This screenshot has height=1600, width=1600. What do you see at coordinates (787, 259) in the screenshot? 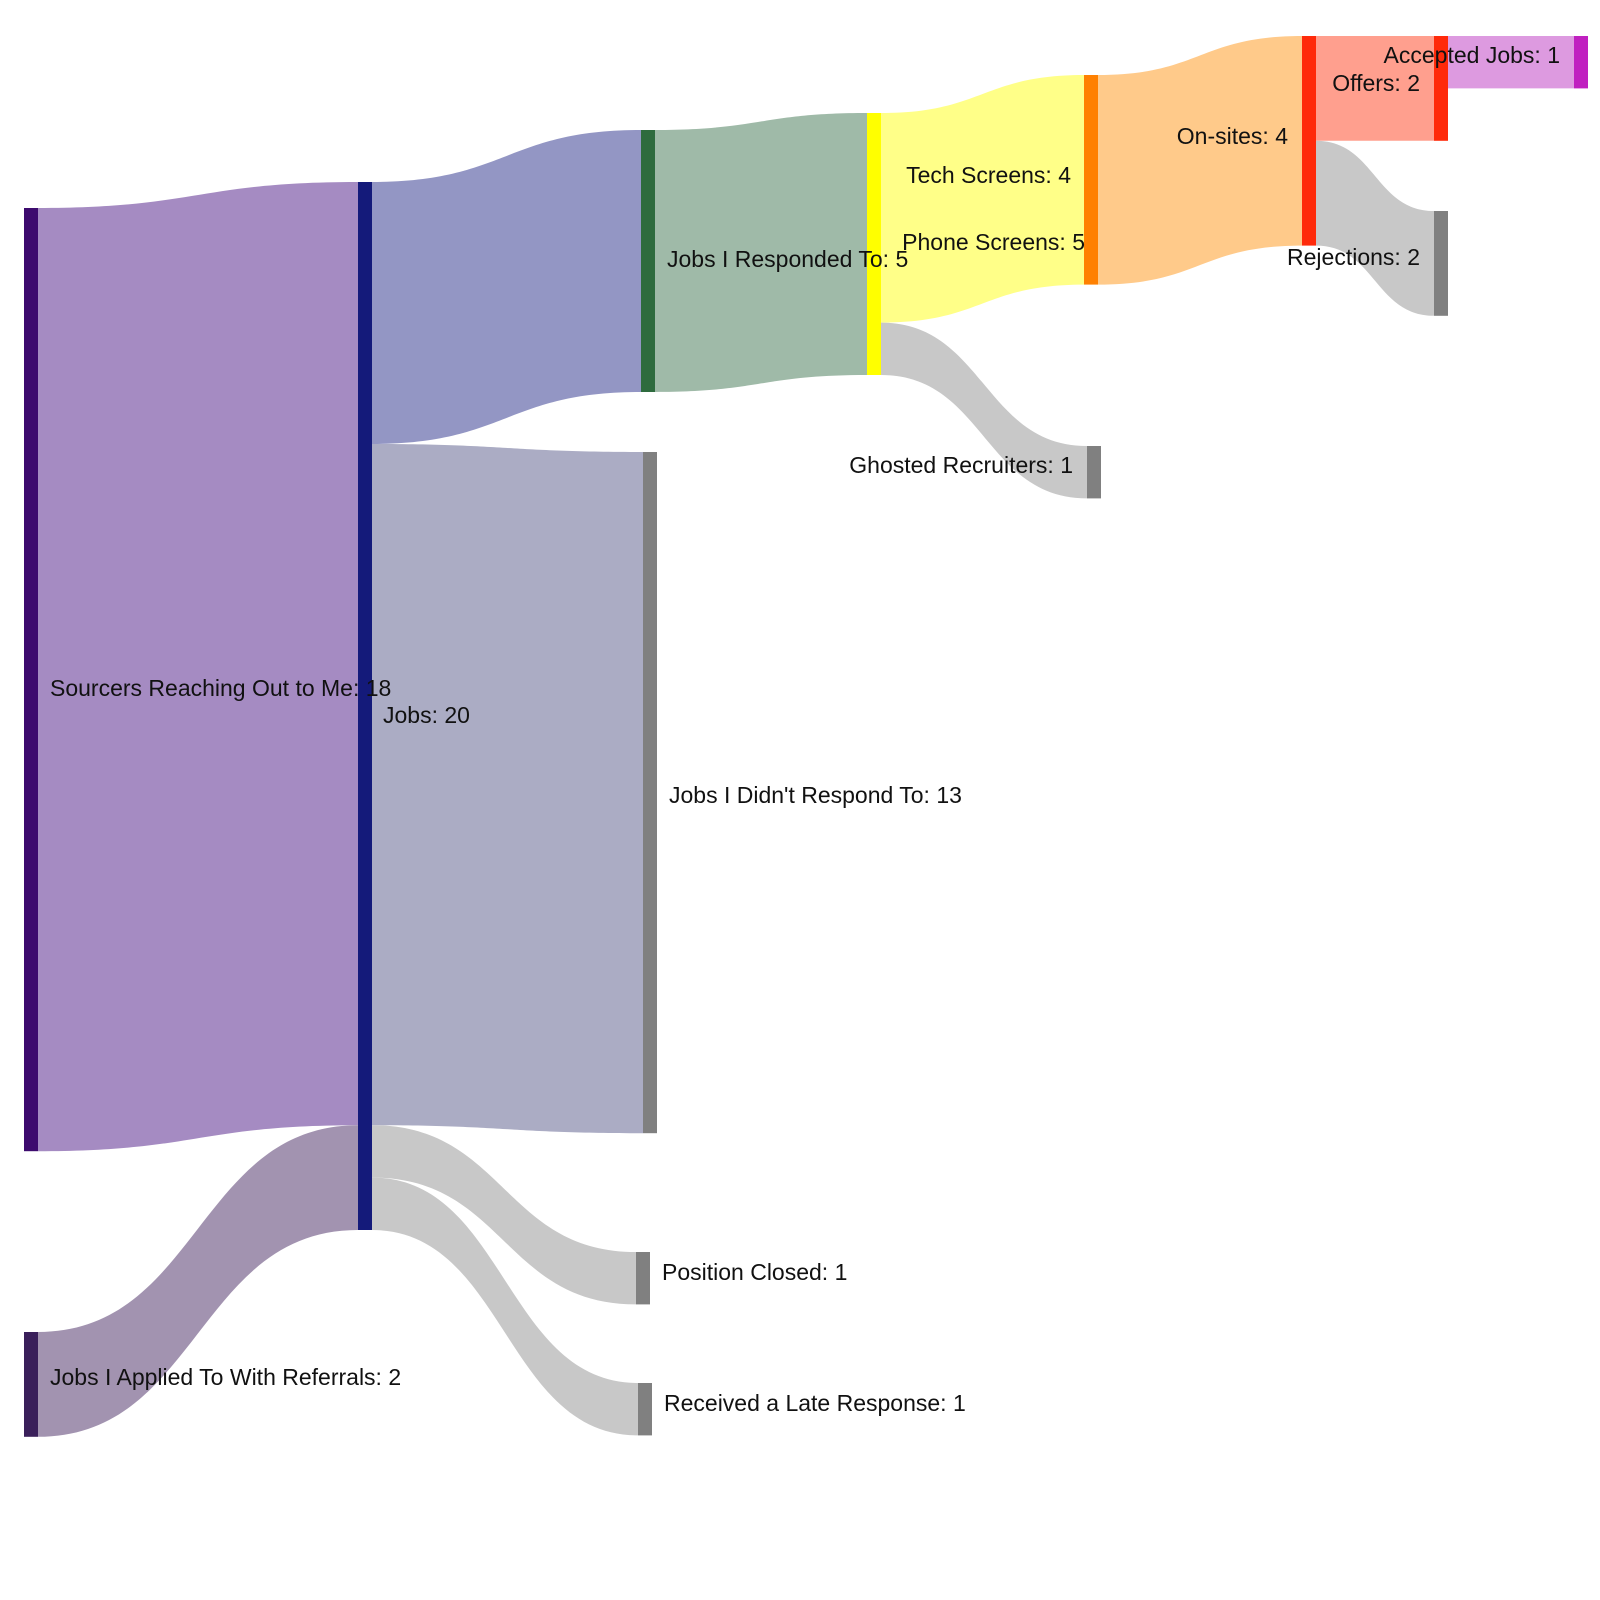
I see `node-label-responded: Jobs I Responded To: 5` at bounding box center [787, 259].